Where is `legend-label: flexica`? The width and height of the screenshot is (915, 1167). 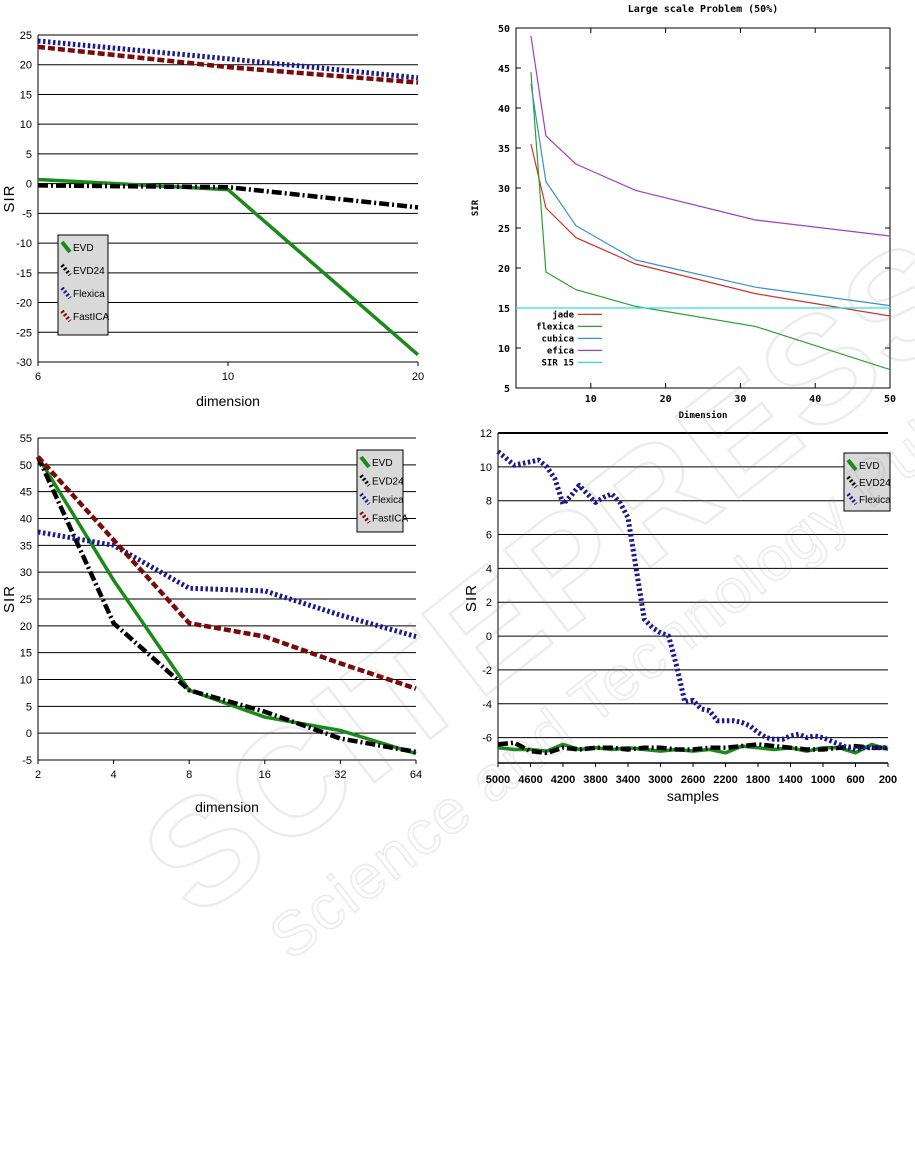 legend-label: flexica is located at coordinates (555, 326).